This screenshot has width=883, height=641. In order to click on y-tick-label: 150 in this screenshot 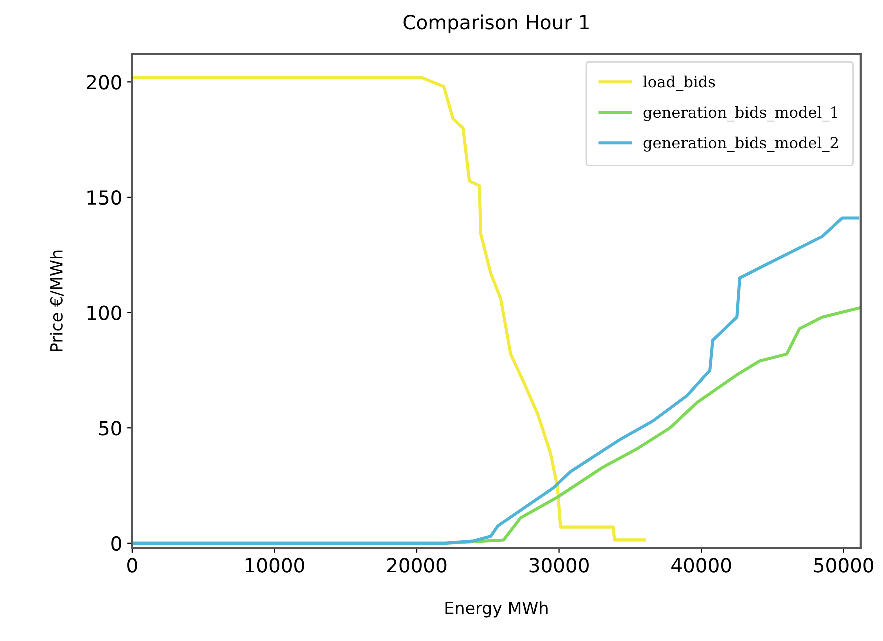, I will do `click(105, 198)`.